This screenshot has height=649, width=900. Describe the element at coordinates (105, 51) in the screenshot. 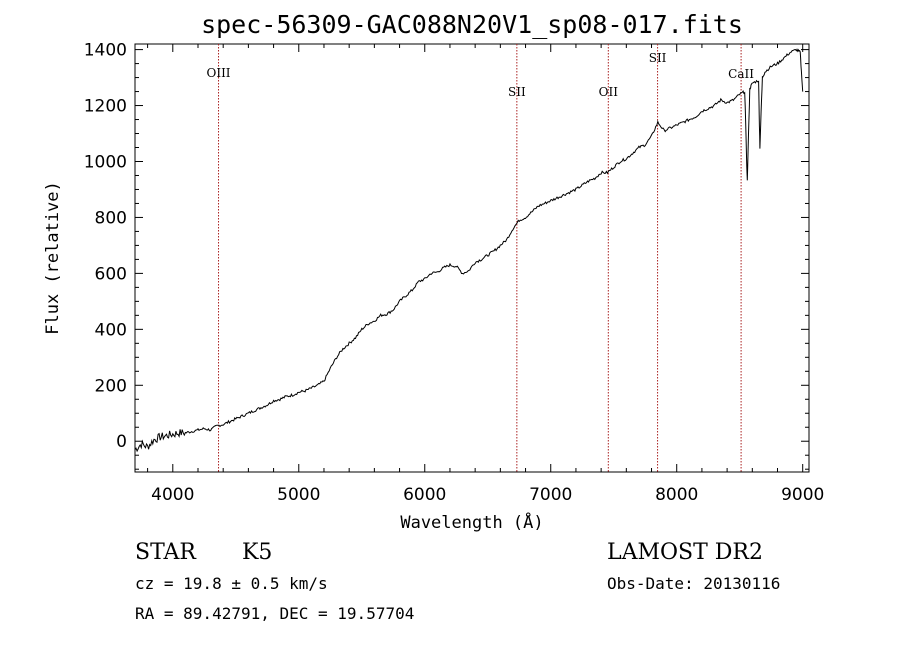

I see `y-tick-label: 1400` at that location.